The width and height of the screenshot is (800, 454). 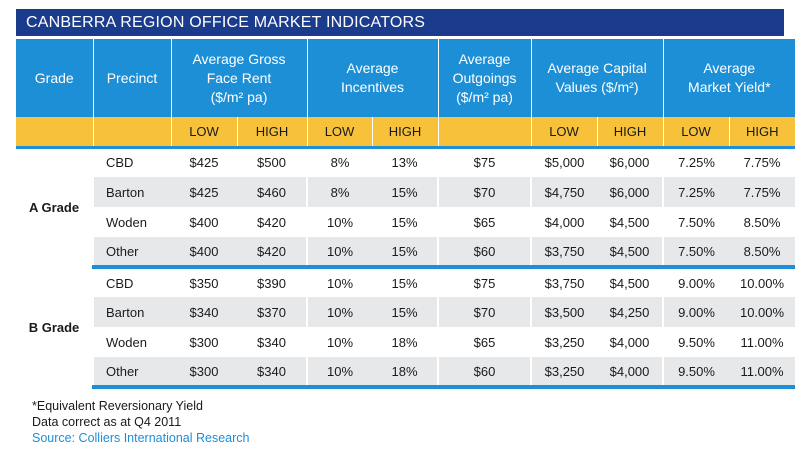 What do you see at coordinates (272, 282) in the screenshot?
I see `rent-high-cell: $390` at bounding box center [272, 282].